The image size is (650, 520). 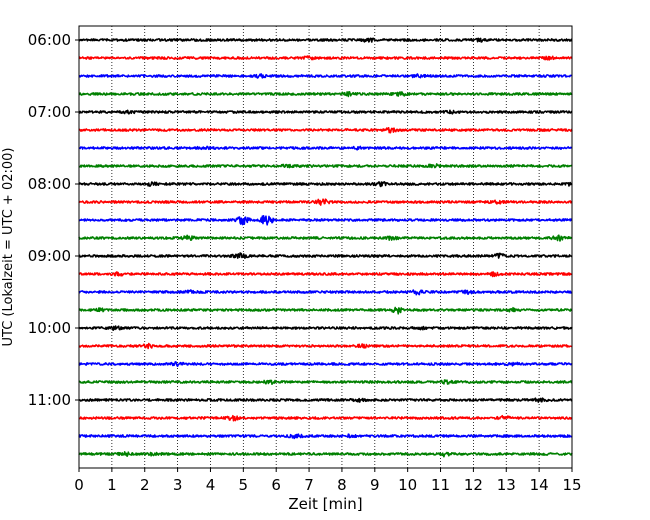 I want to click on x-tick-label: 8, so click(x=342, y=485).